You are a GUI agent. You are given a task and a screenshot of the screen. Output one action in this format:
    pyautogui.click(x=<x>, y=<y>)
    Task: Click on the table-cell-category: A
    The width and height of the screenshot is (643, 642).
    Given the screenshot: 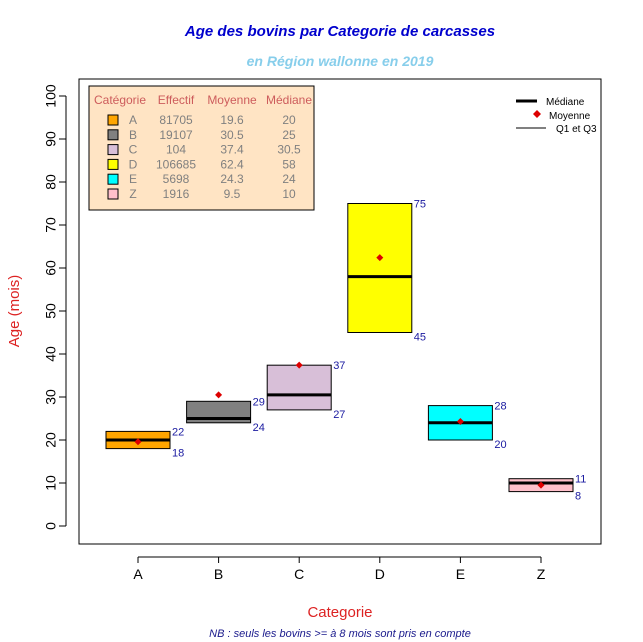 What is the action you would take?
    pyautogui.click(x=133, y=120)
    